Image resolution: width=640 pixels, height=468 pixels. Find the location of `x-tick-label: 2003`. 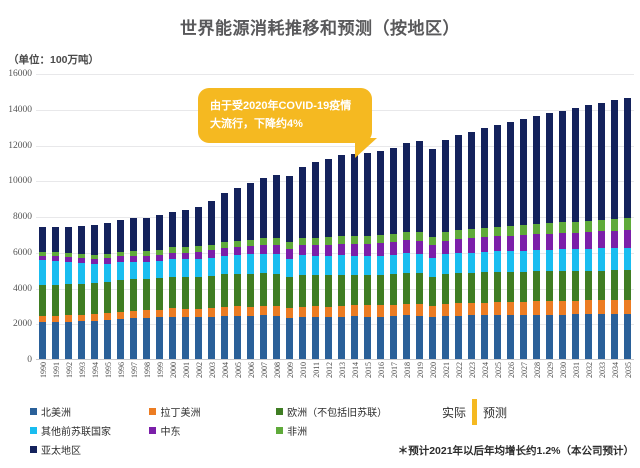

x-tick-label: 2003 is located at coordinates (212, 370).